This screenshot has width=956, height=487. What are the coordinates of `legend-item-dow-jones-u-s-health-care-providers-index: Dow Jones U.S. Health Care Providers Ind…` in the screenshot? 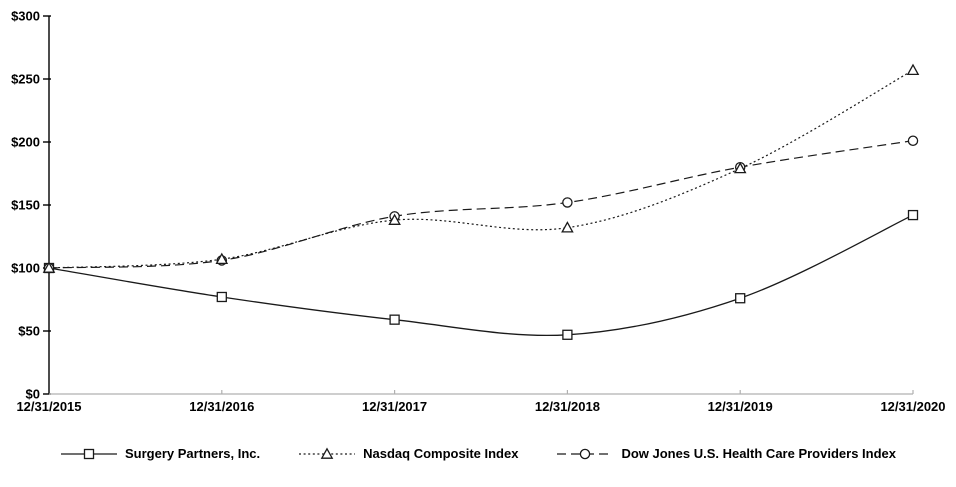 It's located at (726, 453).